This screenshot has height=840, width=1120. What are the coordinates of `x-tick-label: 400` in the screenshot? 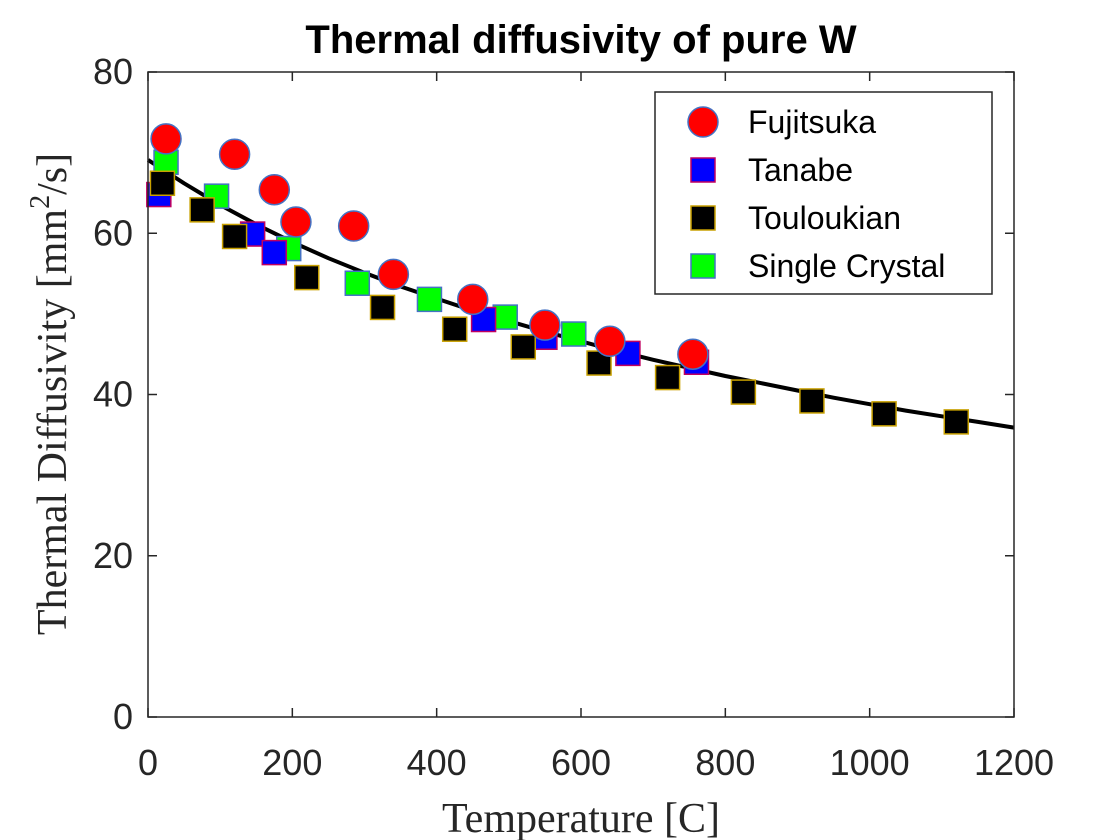 It's located at (437, 762).